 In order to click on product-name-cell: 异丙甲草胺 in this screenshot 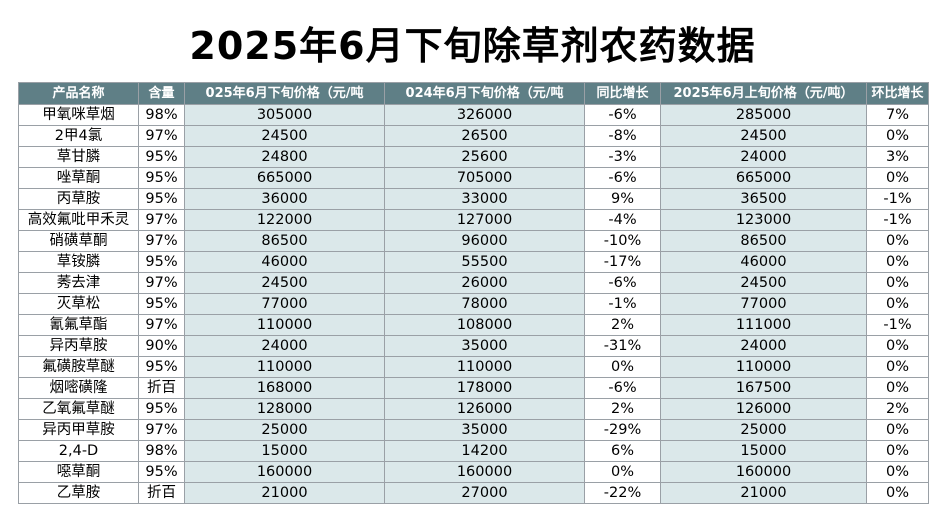, I will do `click(78, 430)`.